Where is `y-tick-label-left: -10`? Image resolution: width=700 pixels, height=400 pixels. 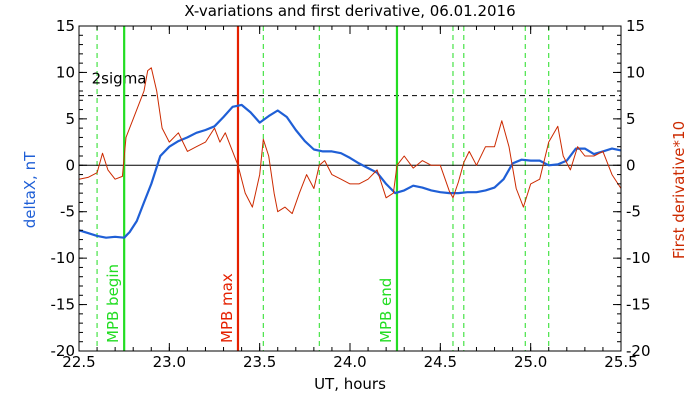 y-tick-label-left: -10 is located at coordinates (63, 258).